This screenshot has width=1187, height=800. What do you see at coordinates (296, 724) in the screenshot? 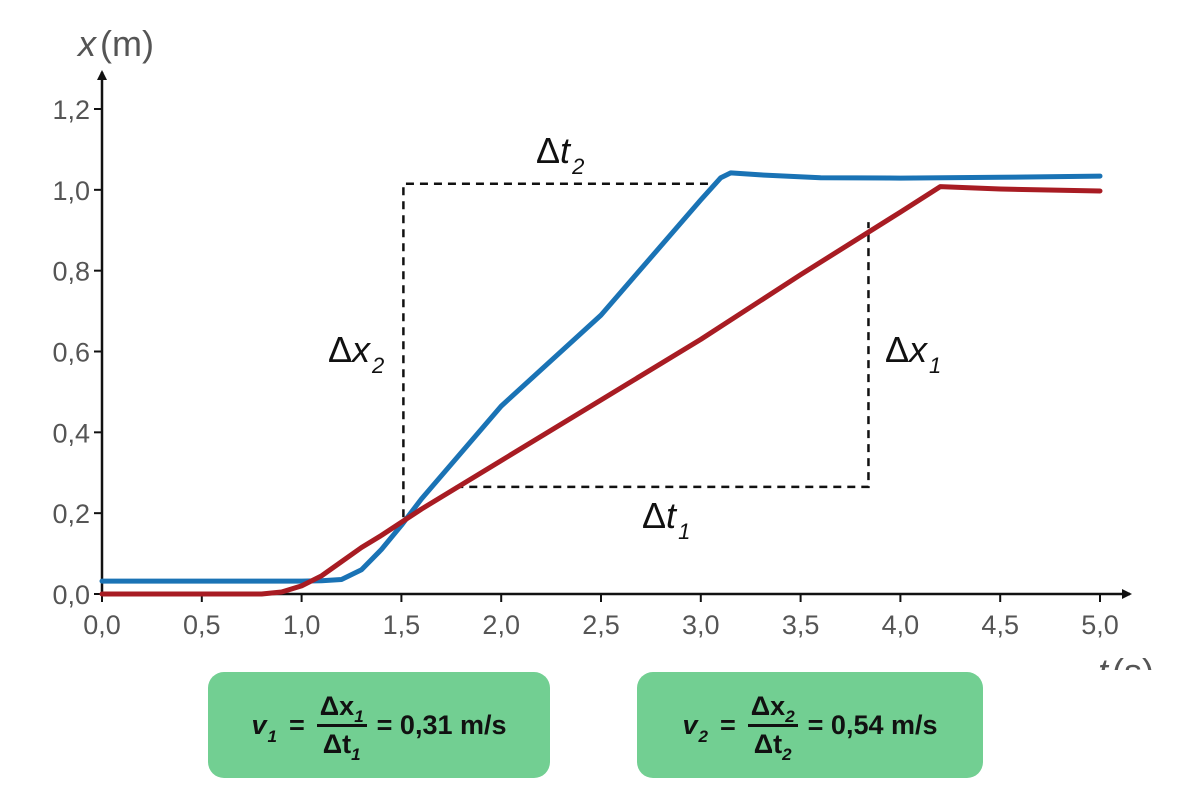
I see `formula-v1-equals: =` at bounding box center [296, 724].